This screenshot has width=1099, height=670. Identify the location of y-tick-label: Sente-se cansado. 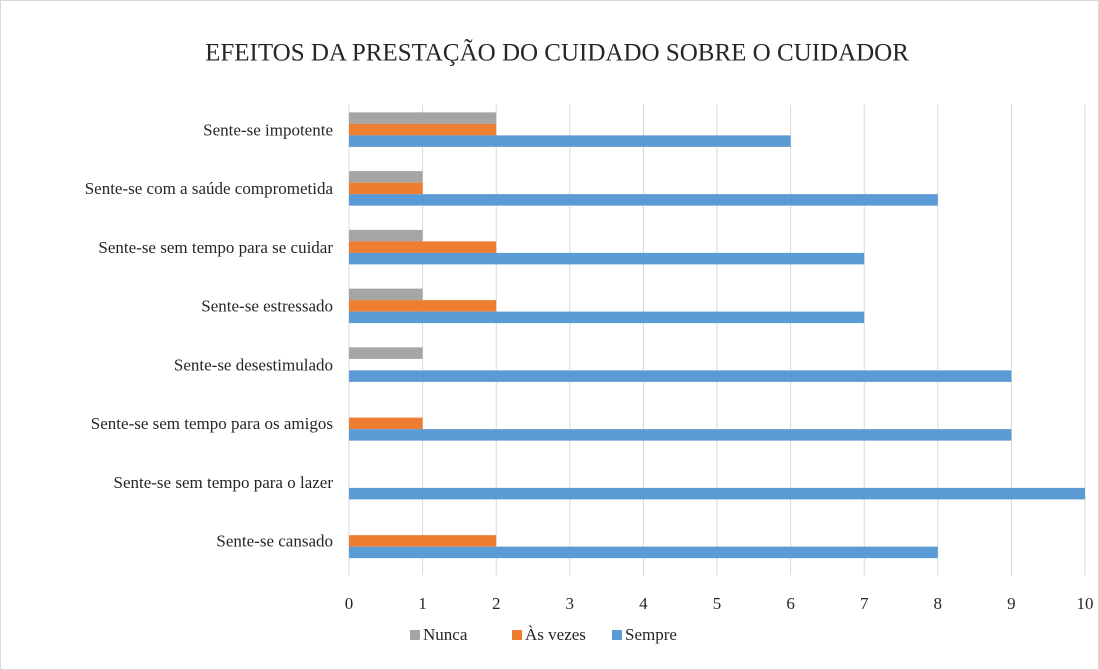
(274, 541).